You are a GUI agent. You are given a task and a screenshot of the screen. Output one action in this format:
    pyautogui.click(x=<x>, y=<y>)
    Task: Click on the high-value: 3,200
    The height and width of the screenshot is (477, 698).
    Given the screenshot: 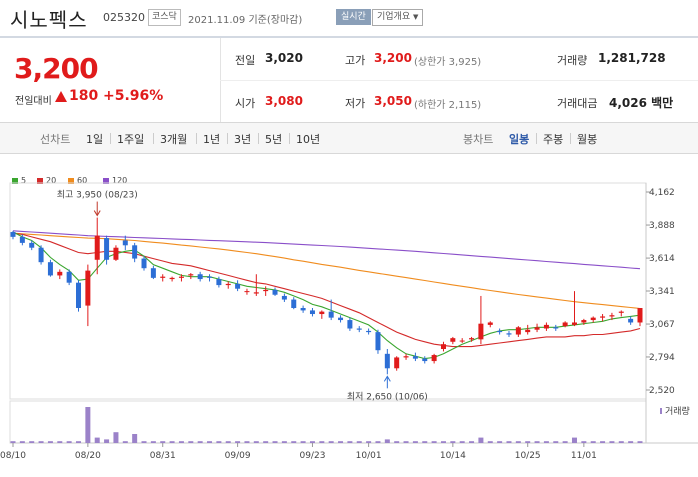 What is the action you would take?
    pyautogui.click(x=393, y=58)
    